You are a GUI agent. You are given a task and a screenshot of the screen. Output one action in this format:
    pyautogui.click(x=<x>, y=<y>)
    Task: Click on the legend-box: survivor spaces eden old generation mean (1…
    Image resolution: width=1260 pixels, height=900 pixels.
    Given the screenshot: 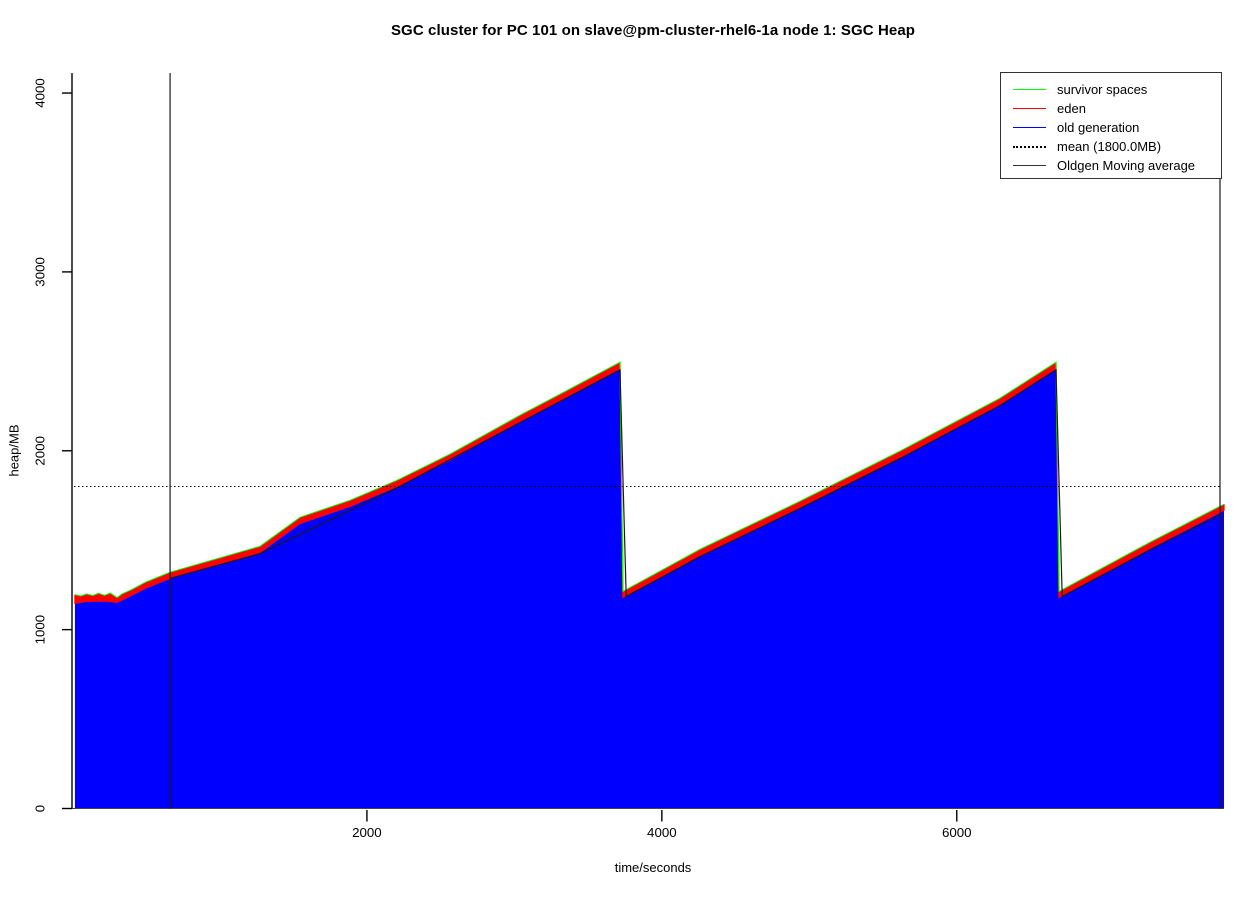 What is the action you would take?
    pyautogui.click(x=1111, y=125)
    